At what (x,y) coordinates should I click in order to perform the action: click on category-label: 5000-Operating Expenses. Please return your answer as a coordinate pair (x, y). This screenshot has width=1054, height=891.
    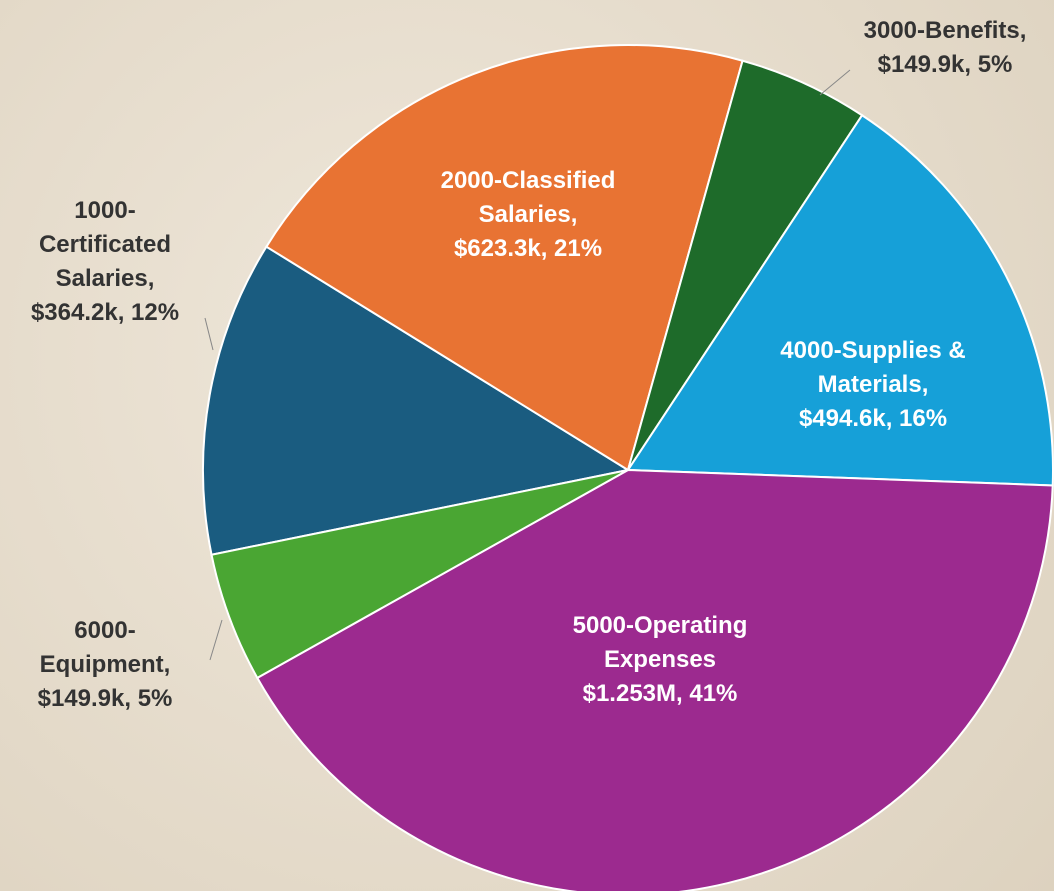
    Looking at the image, I should click on (660, 642).